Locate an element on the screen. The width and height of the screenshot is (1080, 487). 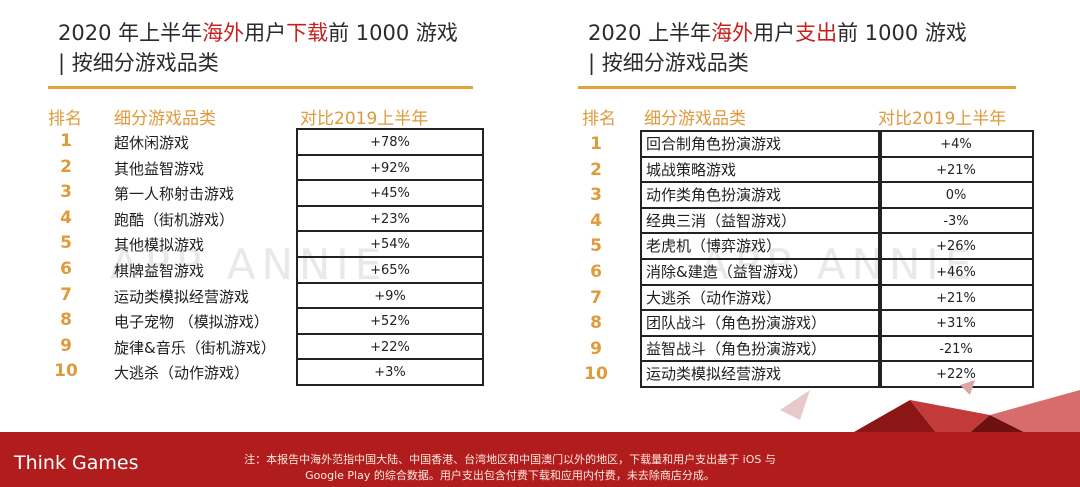
category-cell: 回合制角色扮演游戏 is located at coordinates (761, 143).